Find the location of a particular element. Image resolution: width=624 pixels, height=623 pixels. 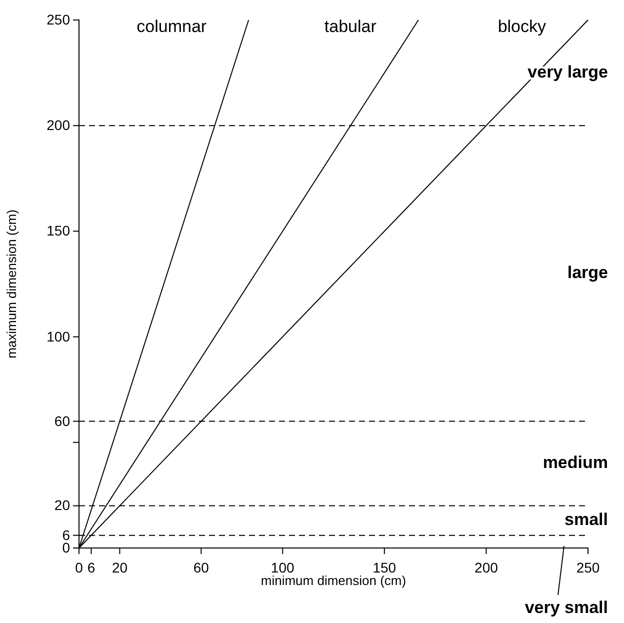

y-tick-label: 200 is located at coordinates (58, 125).